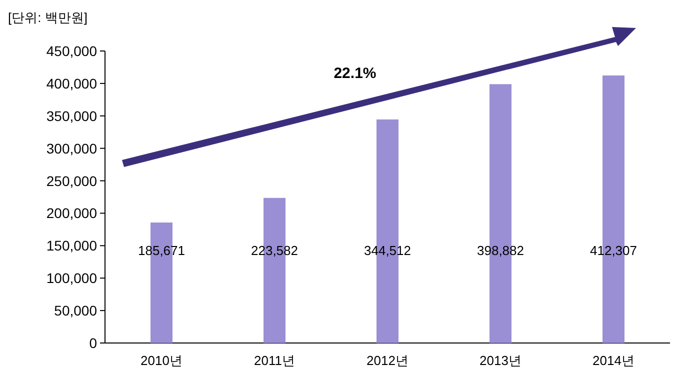 The image size is (680, 380). Describe the element at coordinates (48, 17) in the screenshot. I see `y-axis-title: [단위: 백만원]` at that location.